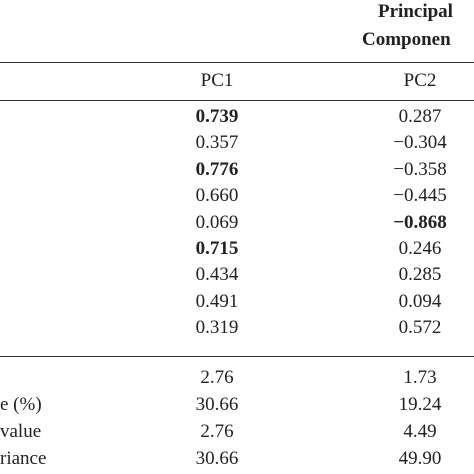  Describe the element at coordinates (217, 143) in the screenshot. I see `cell: 0.357` at that location.